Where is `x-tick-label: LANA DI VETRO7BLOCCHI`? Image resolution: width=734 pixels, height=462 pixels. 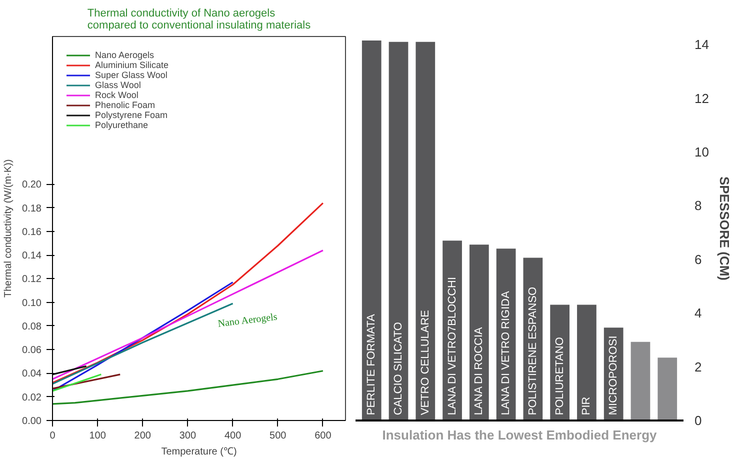 x-tick-label: LANA DI VETRO7BLOCCHI is located at coordinates (452, 346).